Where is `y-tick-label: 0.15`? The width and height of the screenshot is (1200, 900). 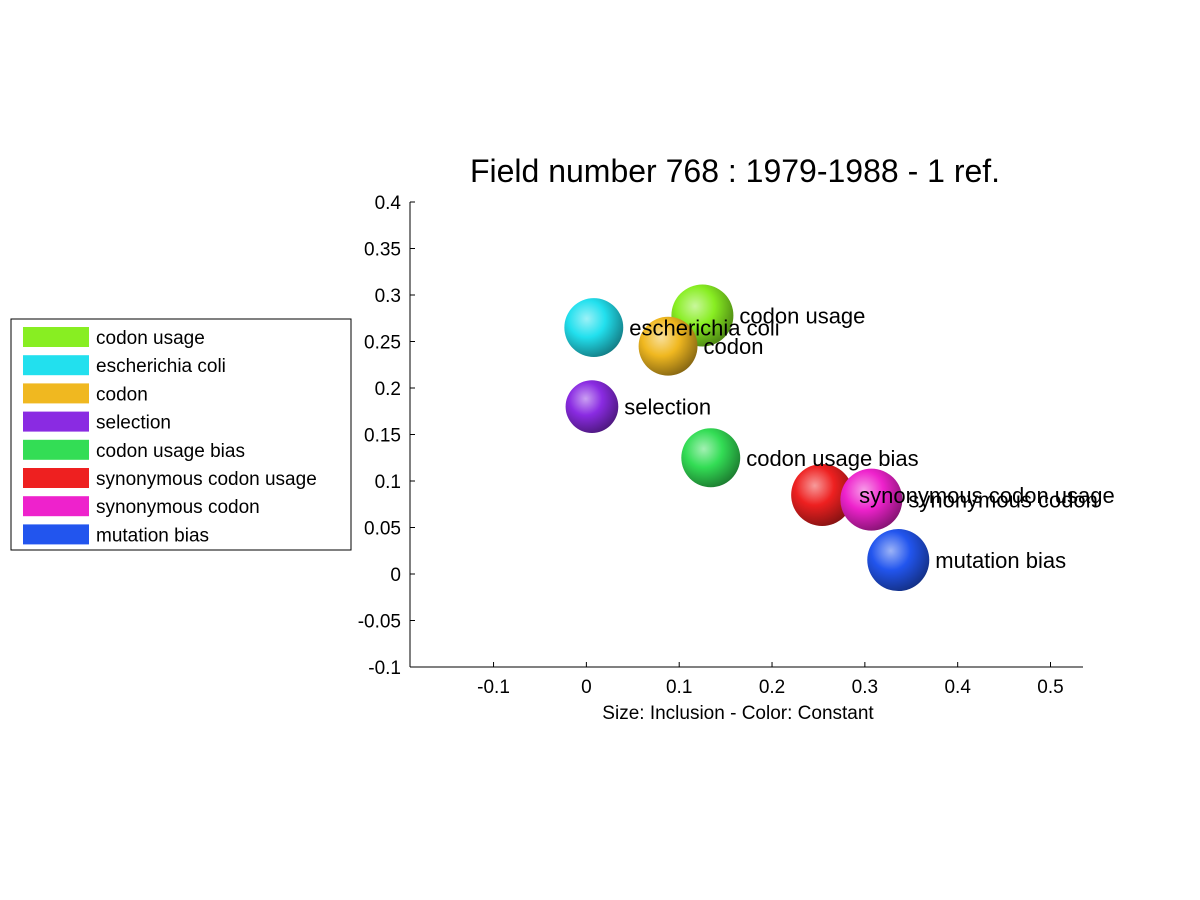 y-tick-label: 0.15 is located at coordinates (382, 436).